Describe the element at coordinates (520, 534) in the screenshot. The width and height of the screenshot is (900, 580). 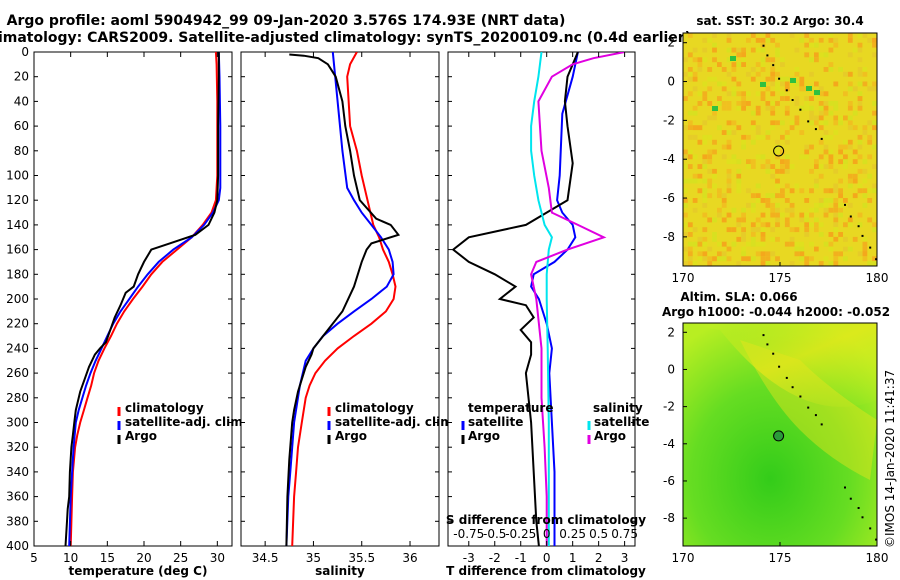
I see `top-x-tick-label: -0.25` at that location.